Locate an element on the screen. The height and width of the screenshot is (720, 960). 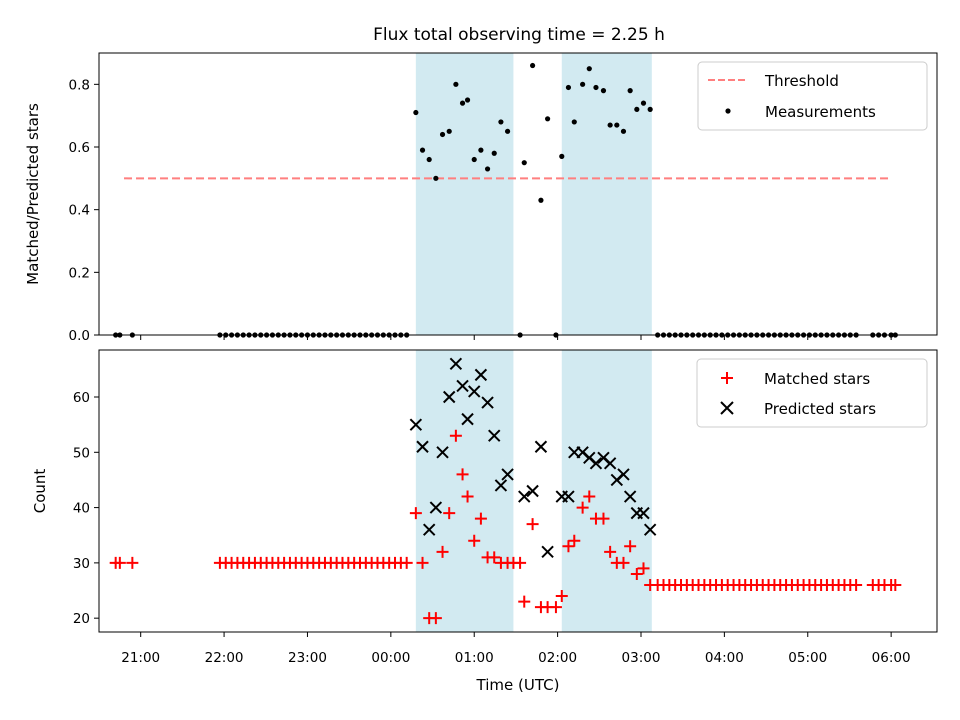
top-legend: Threshold Measurements is located at coordinates (812, 96).